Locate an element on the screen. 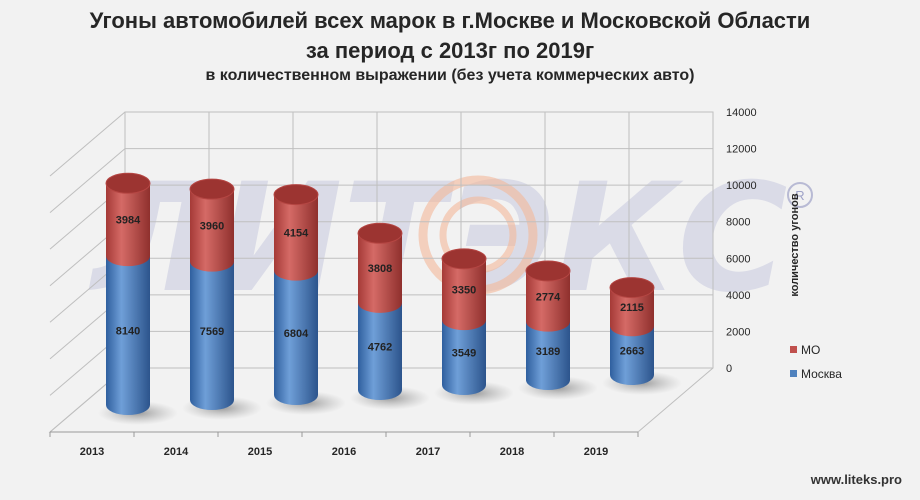  chart-title-period: за период с 2013г по 2019г is located at coordinates (450, 50).